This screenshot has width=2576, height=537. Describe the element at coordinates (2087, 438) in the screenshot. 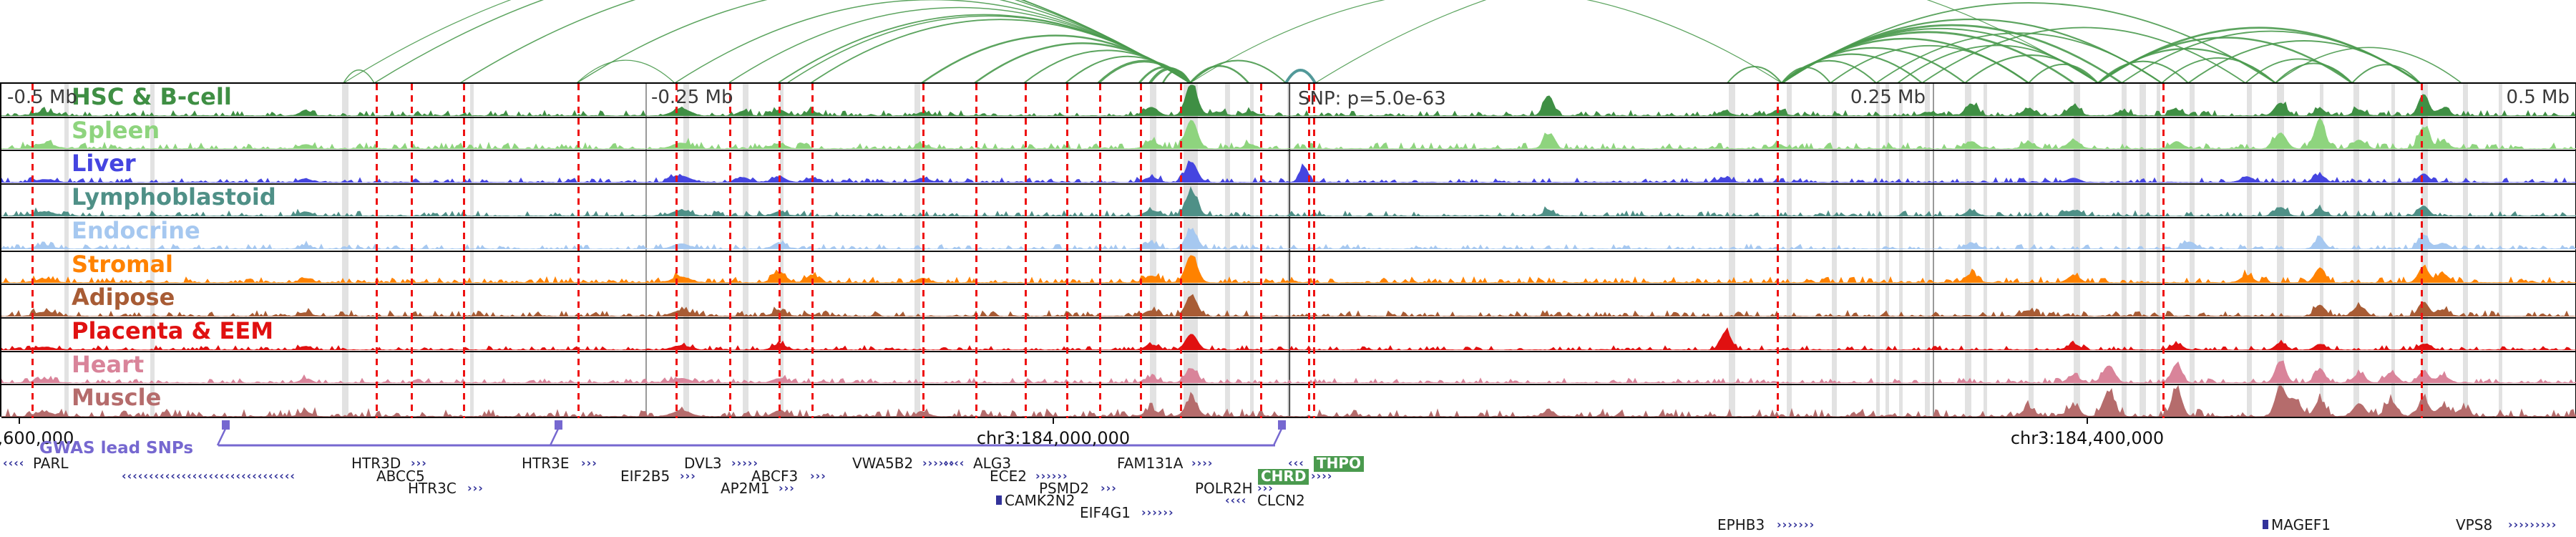

I see `axis-coordinate-label: chr3:184,400,000` at that location.